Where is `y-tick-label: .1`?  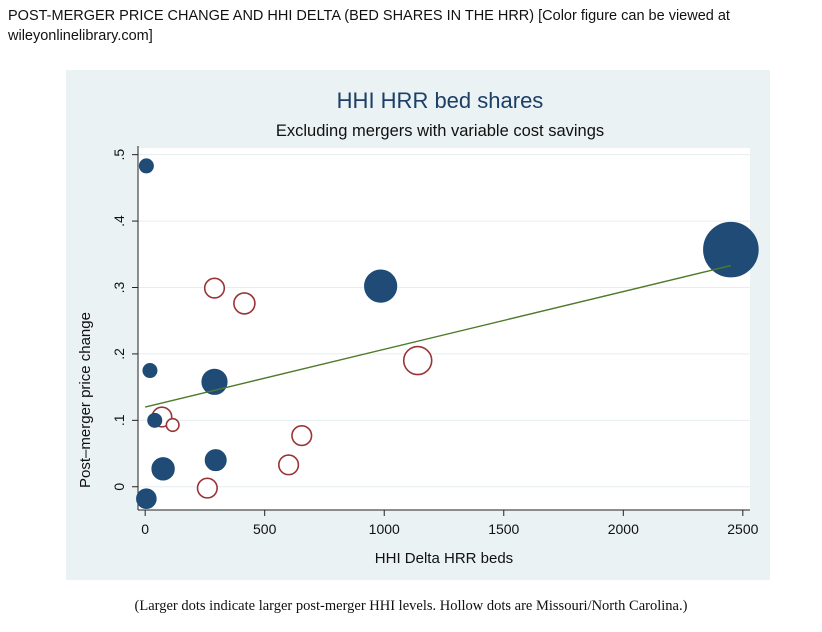 y-tick-label: .1 is located at coordinates (119, 420).